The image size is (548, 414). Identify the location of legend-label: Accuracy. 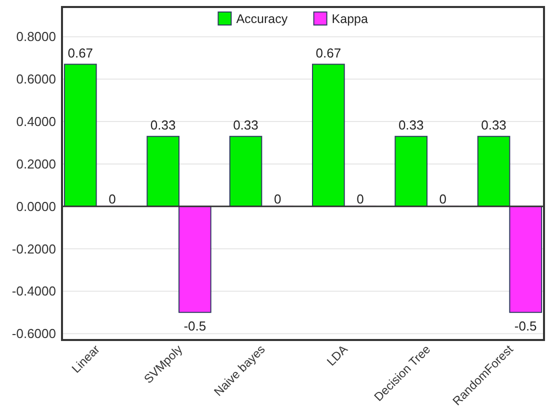
(262, 19).